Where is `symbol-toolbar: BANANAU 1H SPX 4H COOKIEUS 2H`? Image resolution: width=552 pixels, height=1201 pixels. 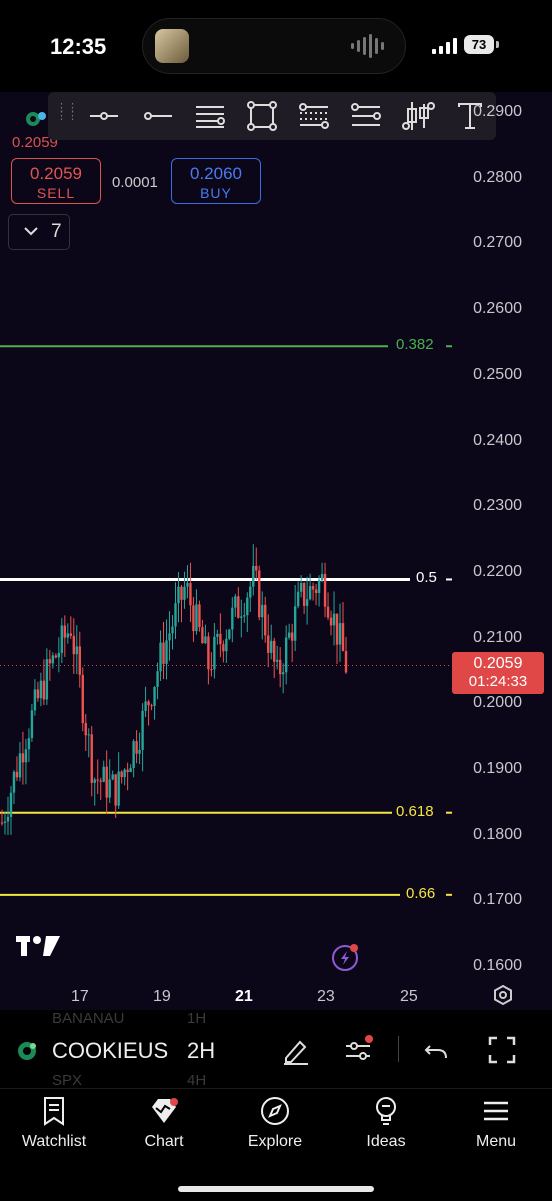 symbol-toolbar: BANANAU 1H SPX 4H COOKIEUS 2H is located at coordinates (276, 1049).